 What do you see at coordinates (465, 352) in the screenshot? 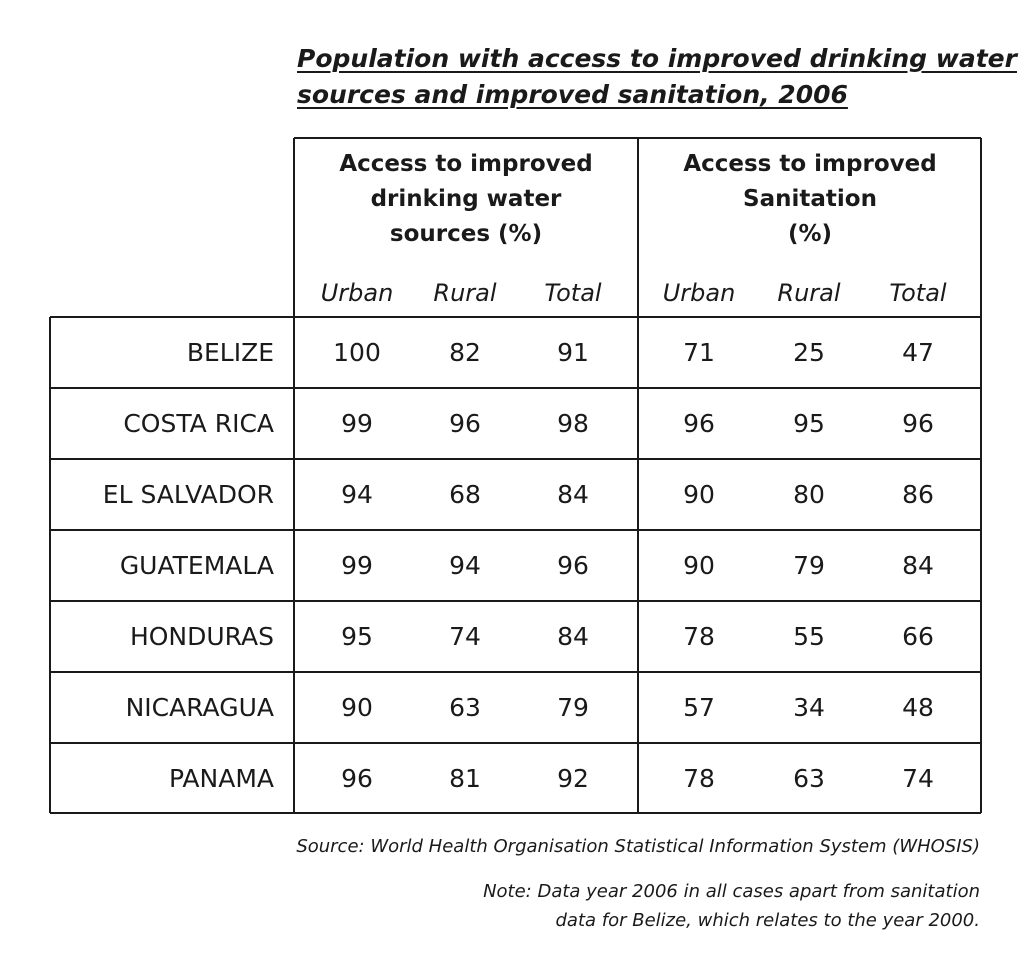
I see `cell: 82` at bounding box center [465, 352].